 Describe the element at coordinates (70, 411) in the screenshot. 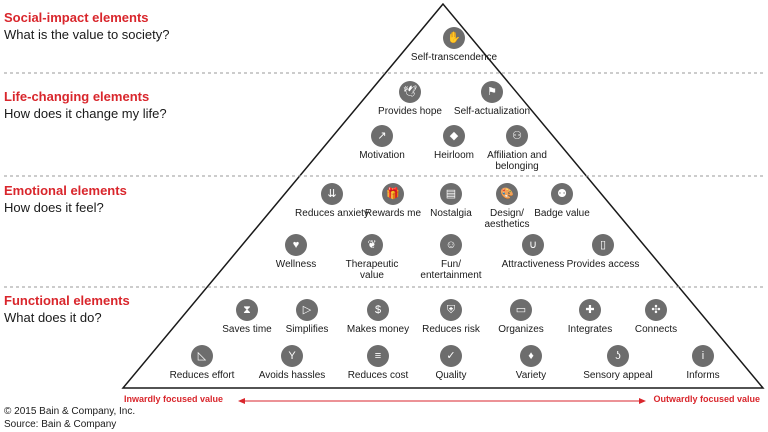

I see `copyright: © 2015 Bain & Company, Inc.` at that location.